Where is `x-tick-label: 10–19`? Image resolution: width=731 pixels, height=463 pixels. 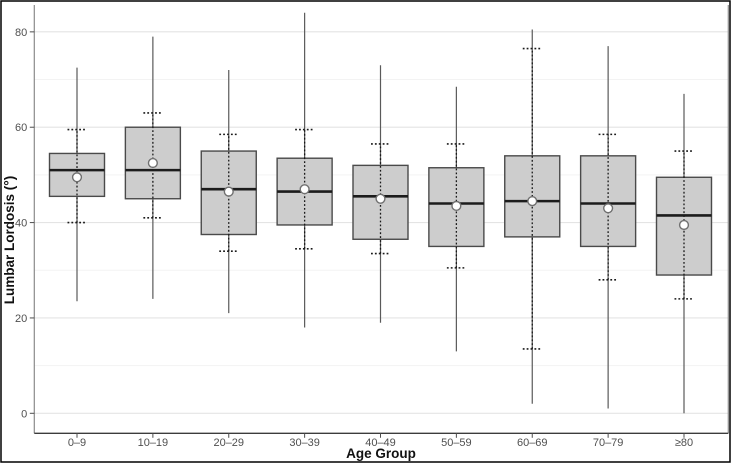
x-tick-label: 10–19 is located at coordinates (153, 443).